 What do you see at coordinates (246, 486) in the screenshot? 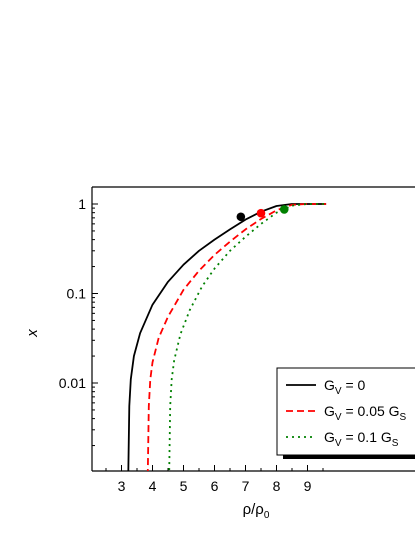
I see `x-tick-label: 7` at bounding box center [246, 486].